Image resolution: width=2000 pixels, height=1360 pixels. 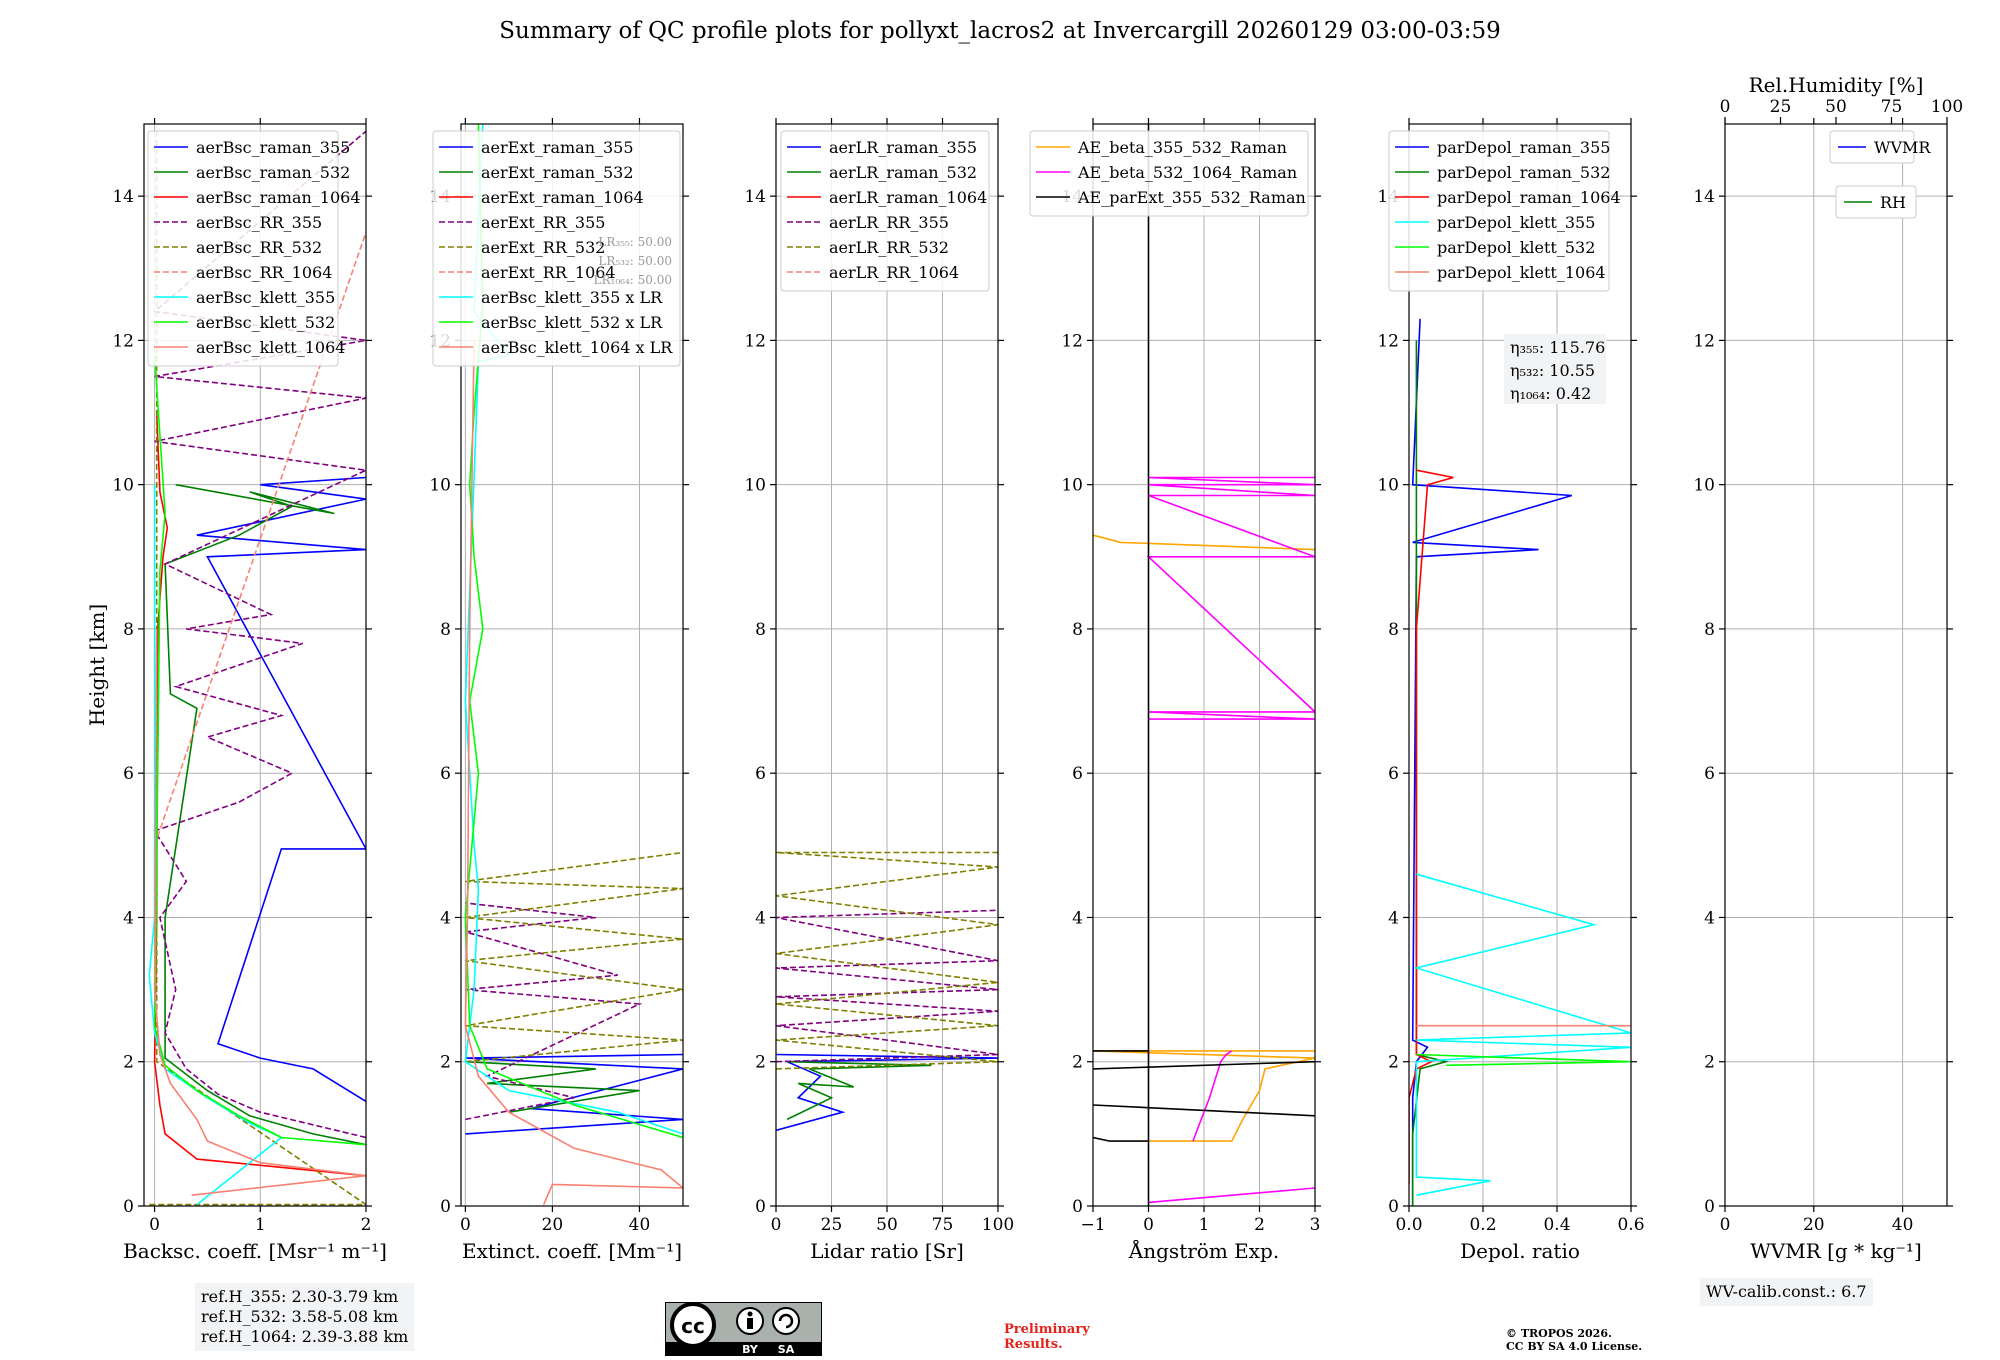 I want to click on legend-label: aerLR_RR_355, so click(x=889, y=222).